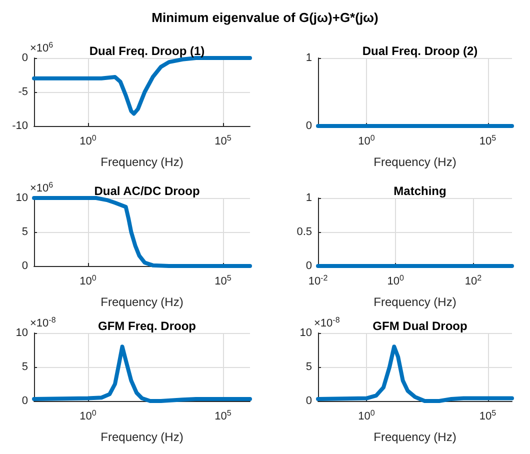  Describe the element at coordinates (147, 51) in the screenshot. I see `chart-title: Dual Freq. Droop (1)` at that location.